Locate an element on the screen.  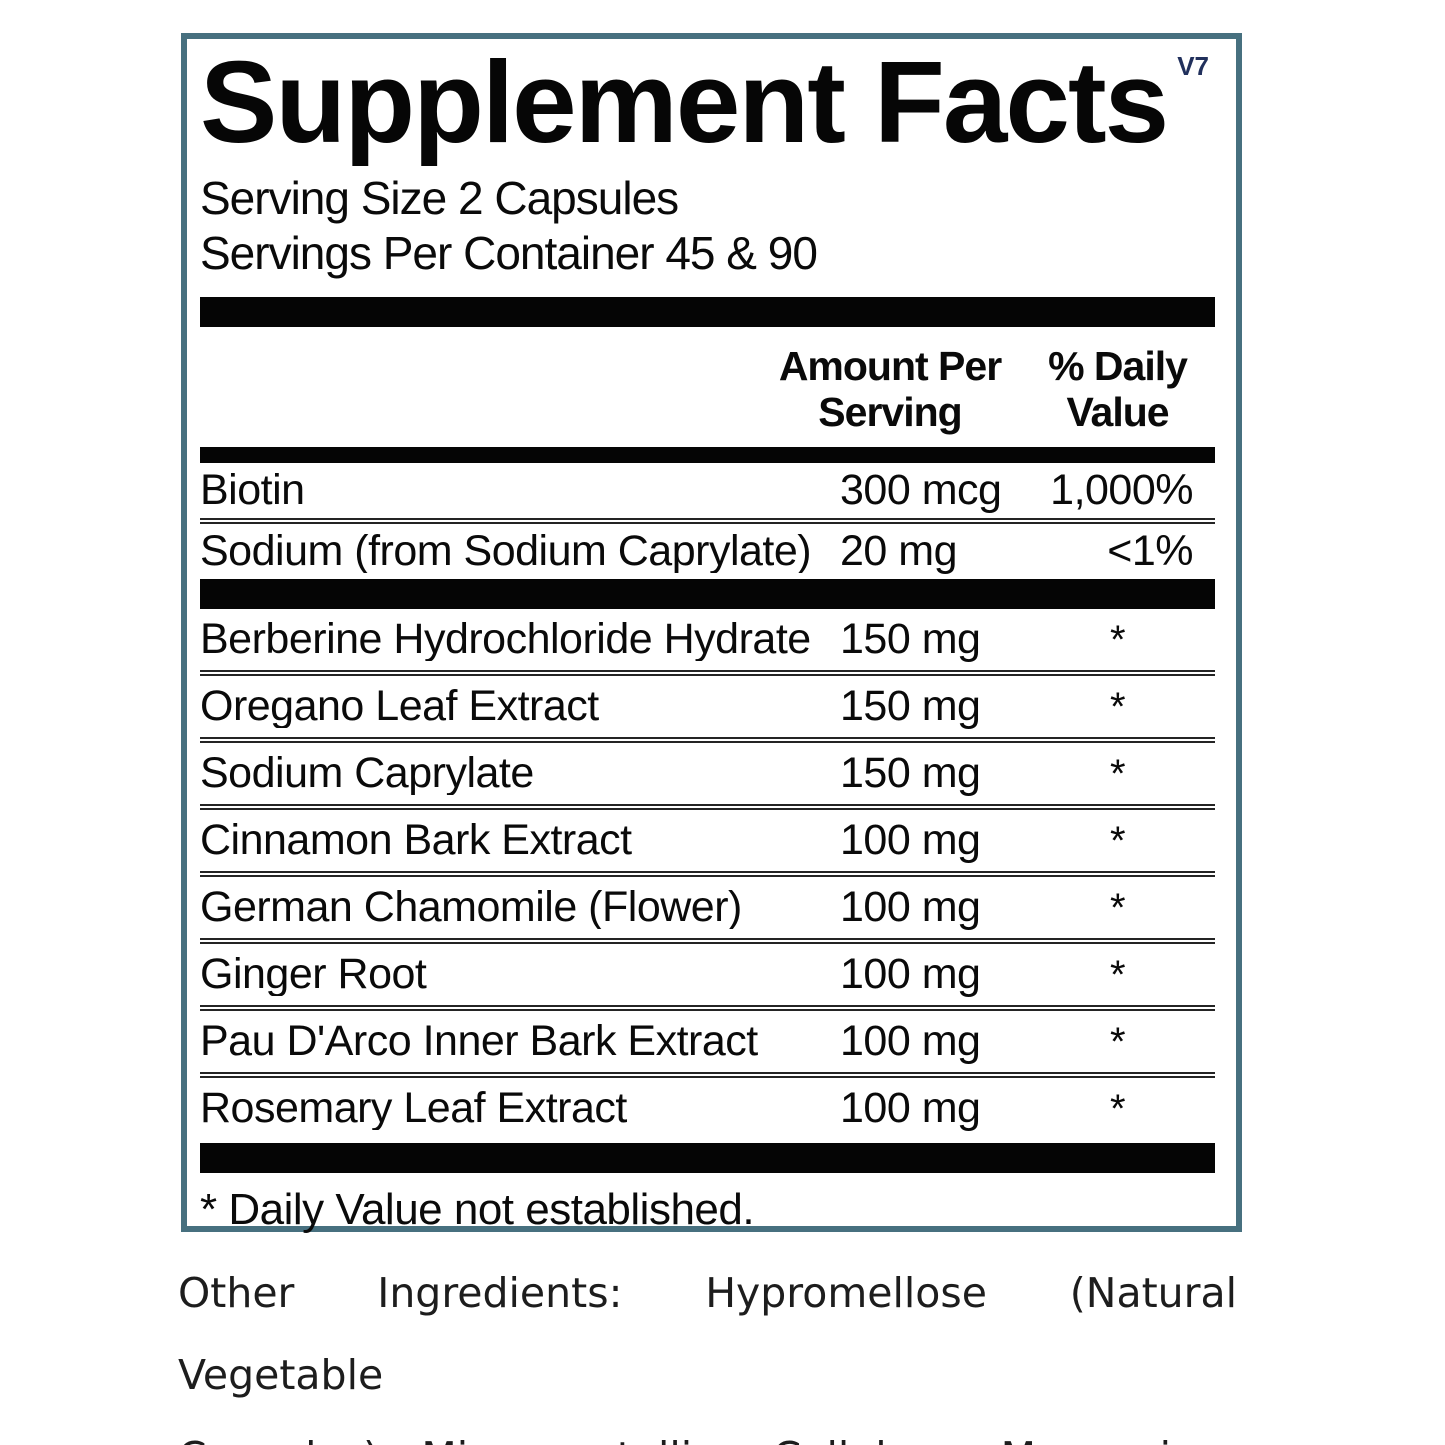
daily-value-footnote: * Daily Value not established. is located at coordinates (477, 1209).